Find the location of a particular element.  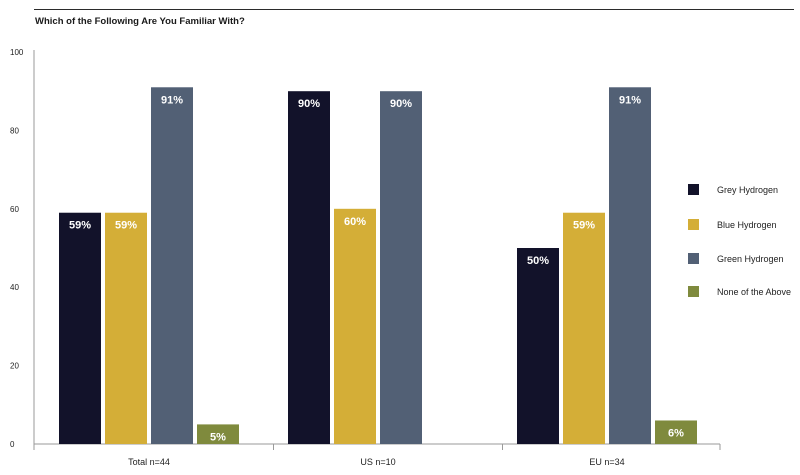

legend-label: Grey Hydrogen is located at coordinates (747, 190).